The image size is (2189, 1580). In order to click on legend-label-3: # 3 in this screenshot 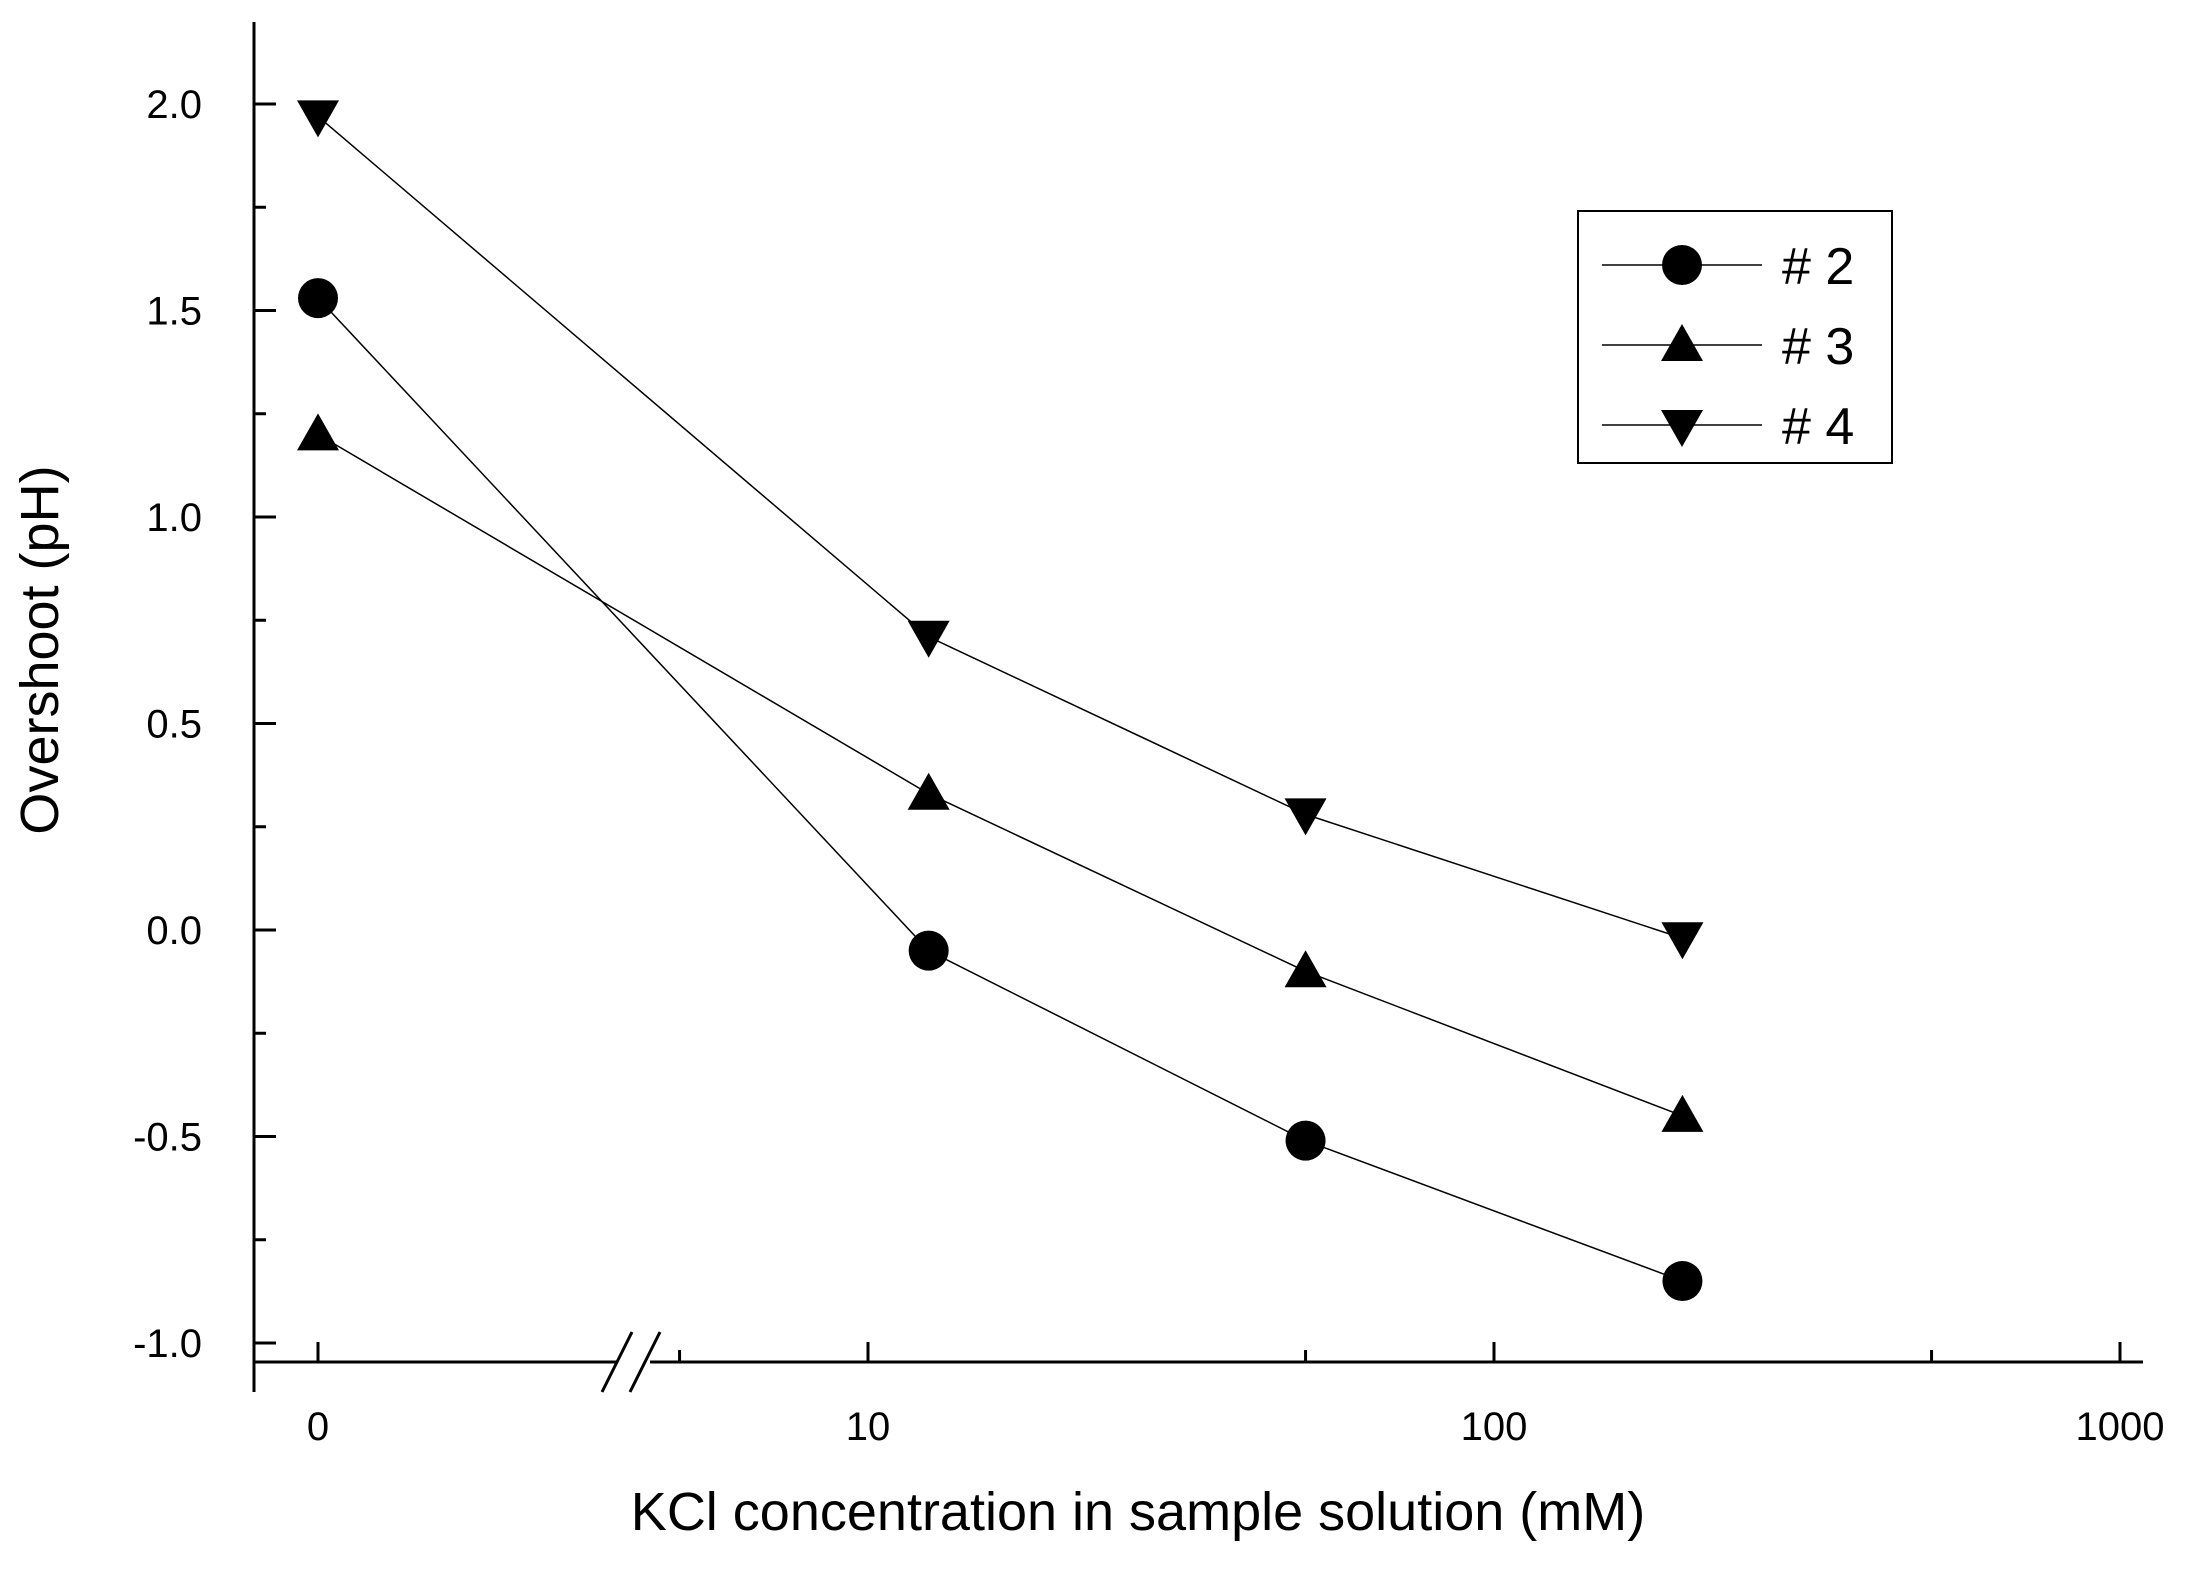, I will do `click(1818, 347)`.